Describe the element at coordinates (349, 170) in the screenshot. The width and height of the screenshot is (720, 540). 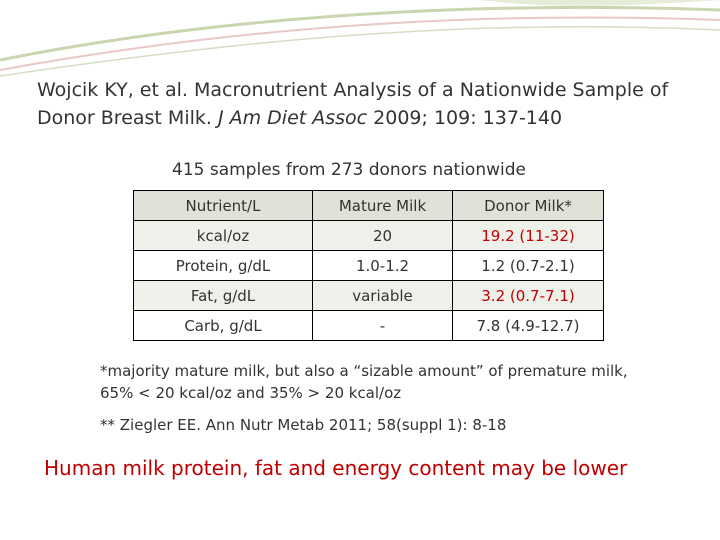
I see `subtitle: 415 samples from 273 donors nationwide` at that location.